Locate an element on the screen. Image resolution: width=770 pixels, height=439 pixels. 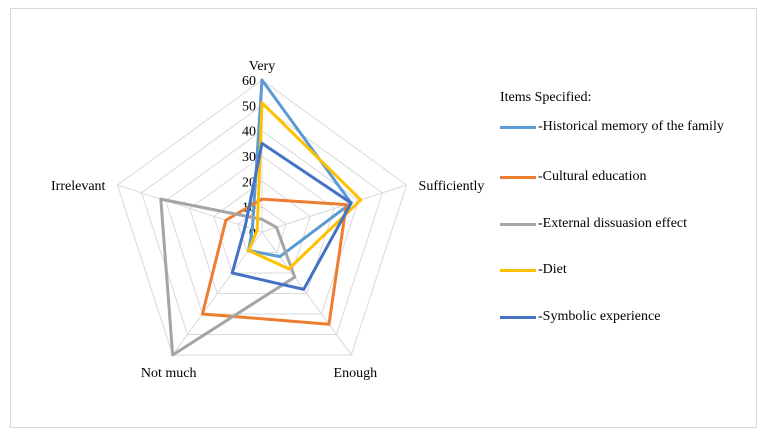
legend-label: -Cultural education is located at coordinates (592, 176).